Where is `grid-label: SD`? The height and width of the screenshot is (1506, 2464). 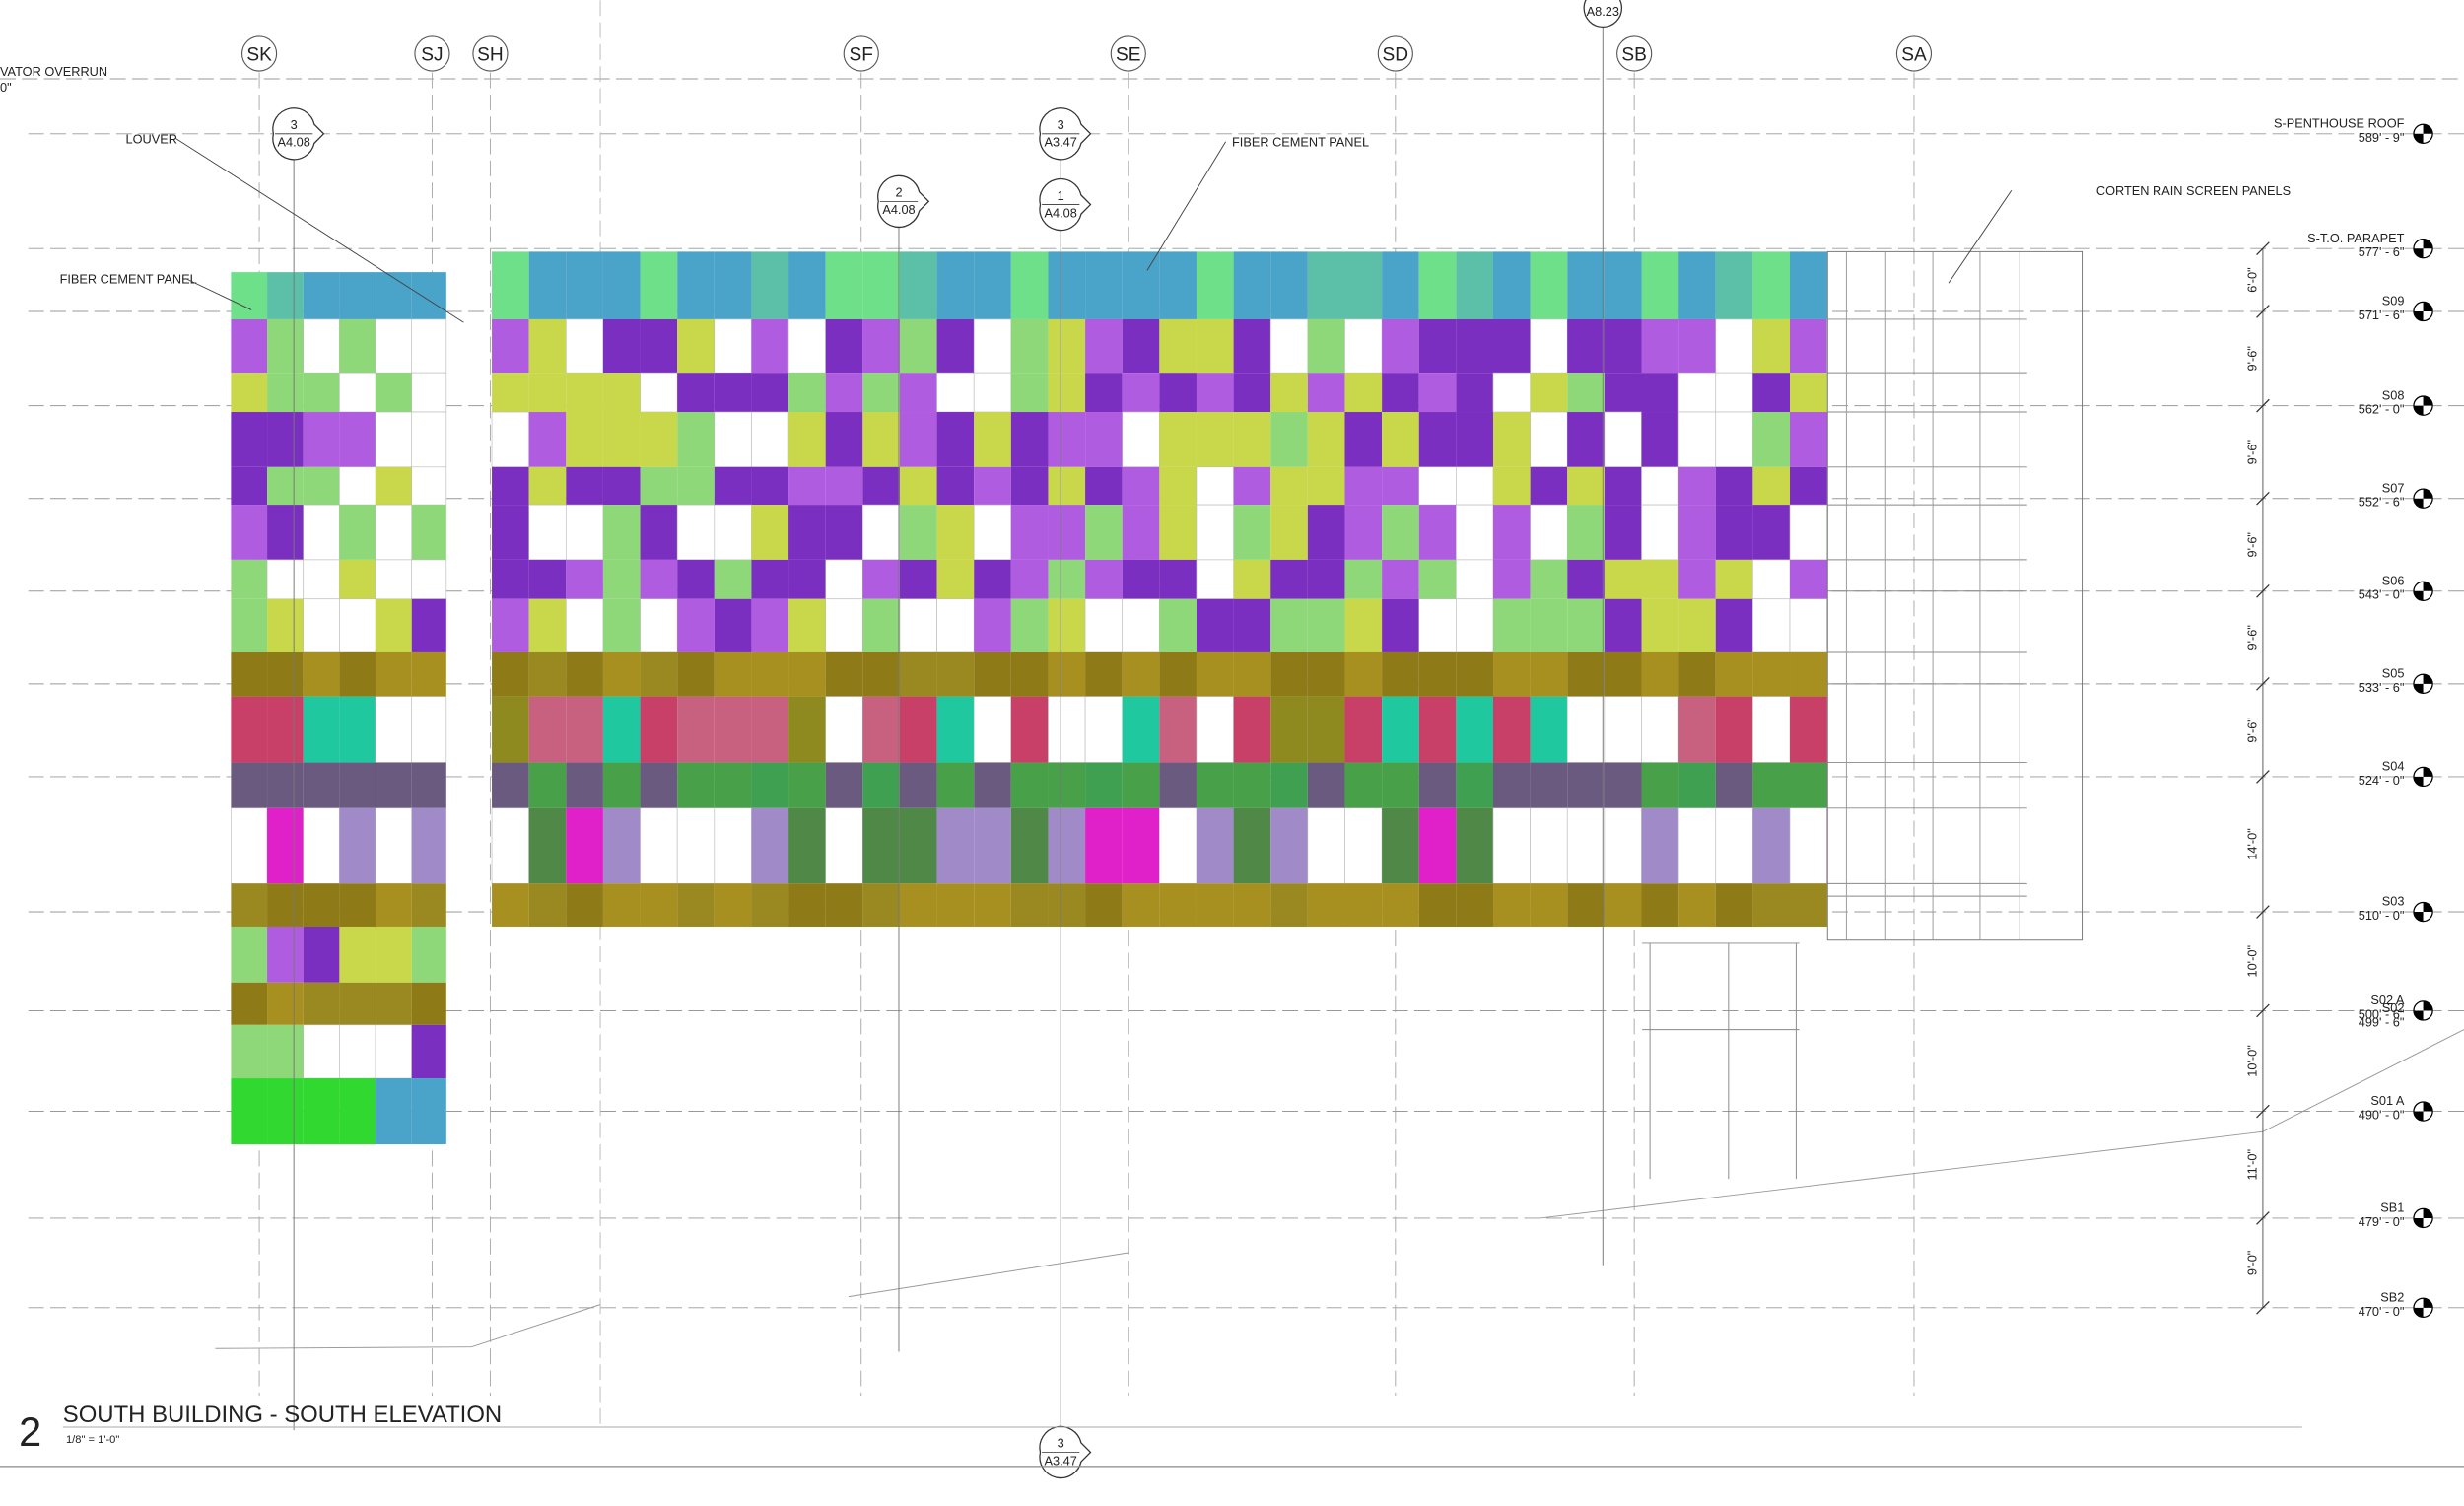
grid-label: SD is located at coordinates (1396, 55).